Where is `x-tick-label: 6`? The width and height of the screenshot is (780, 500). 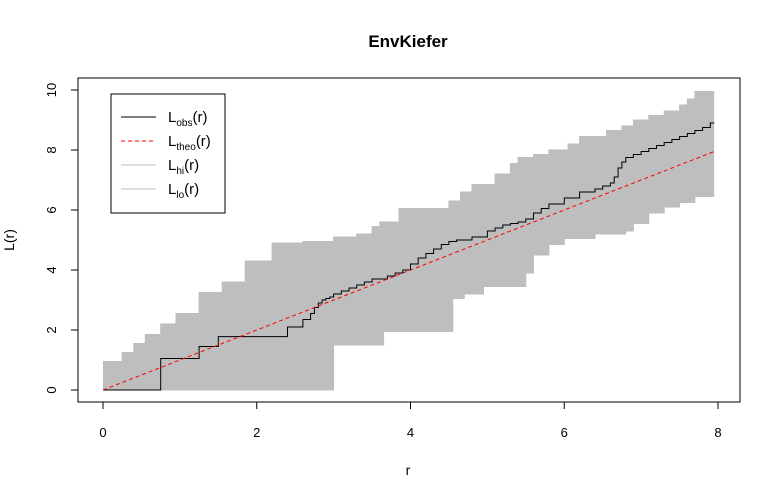 x-tick-label: 6 is located at coordinates (564, 432).